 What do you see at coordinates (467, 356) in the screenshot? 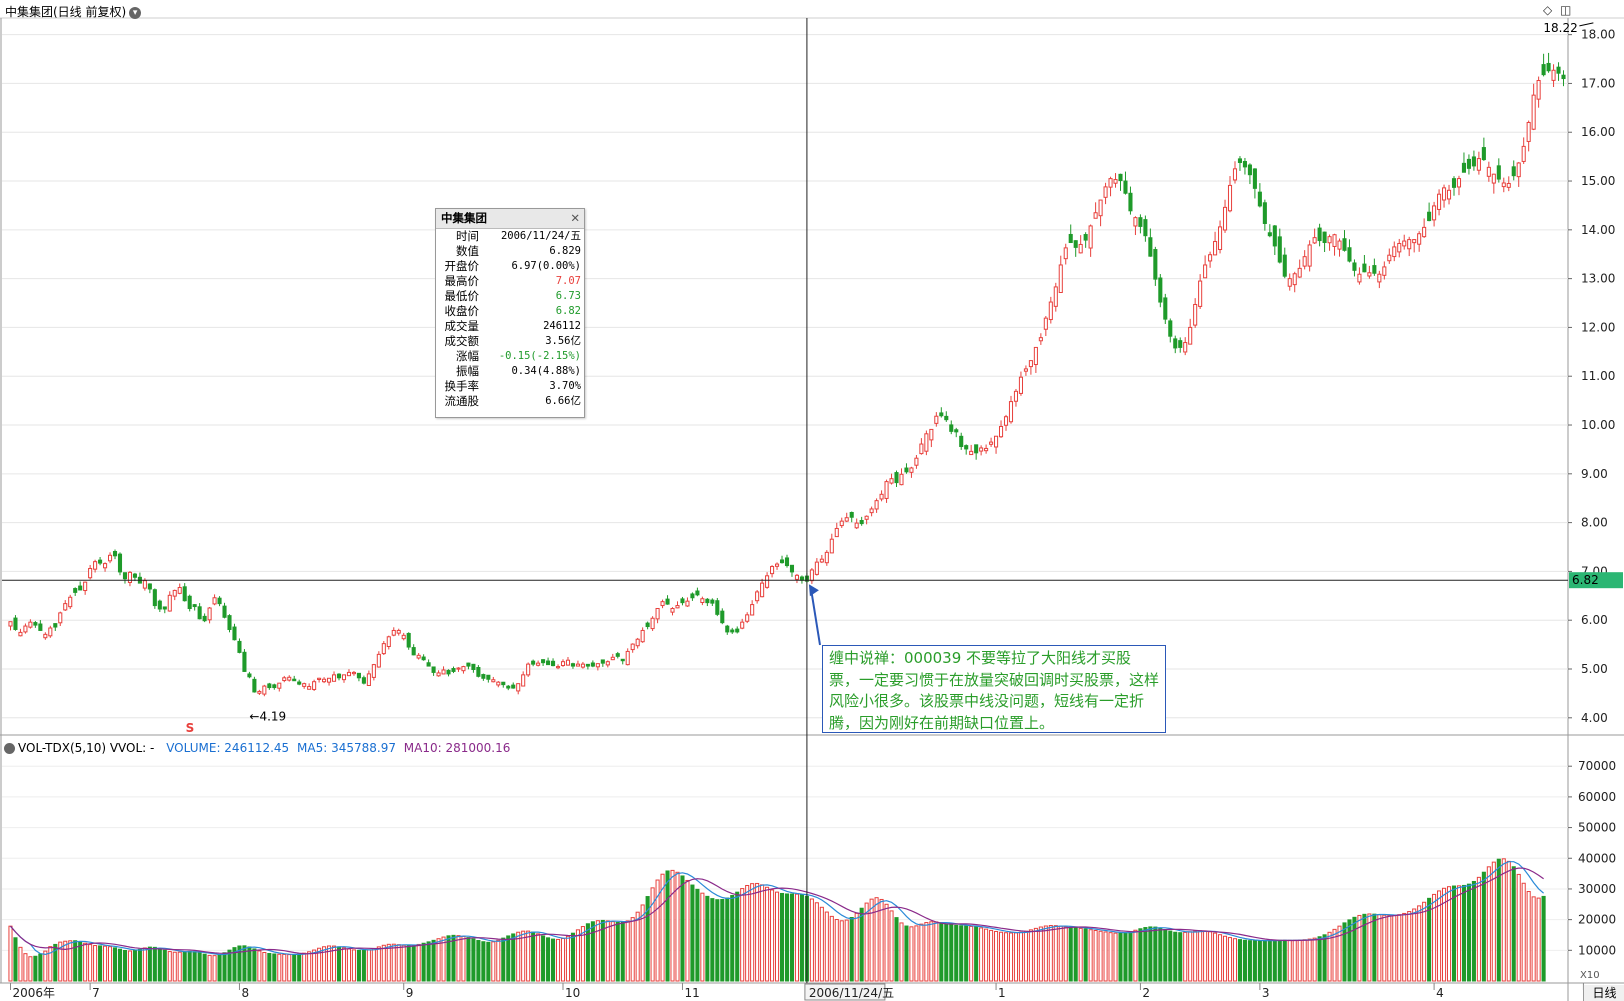
I see `tooltip-row-label: 涨幅` at bounding box center [467, 356].